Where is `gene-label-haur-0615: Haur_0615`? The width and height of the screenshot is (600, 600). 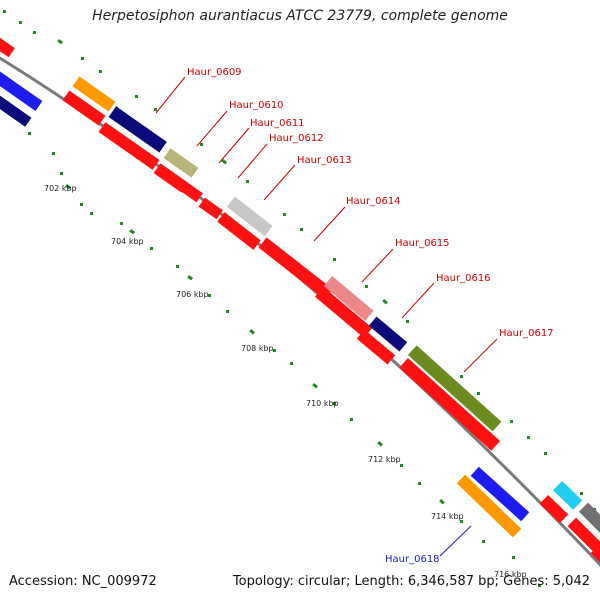 gene-label-haur-0615: Haur_0615 is located at coordinates (422, 243).